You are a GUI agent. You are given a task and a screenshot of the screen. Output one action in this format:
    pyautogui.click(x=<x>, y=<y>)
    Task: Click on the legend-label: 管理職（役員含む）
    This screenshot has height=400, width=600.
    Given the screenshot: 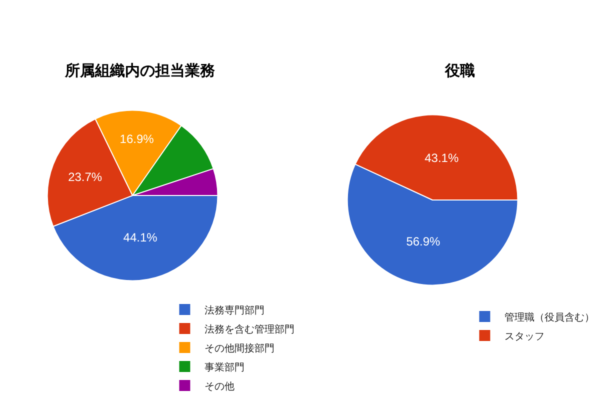 What is the action you would take?
    pyautogui.click(x=549, y=317)
    